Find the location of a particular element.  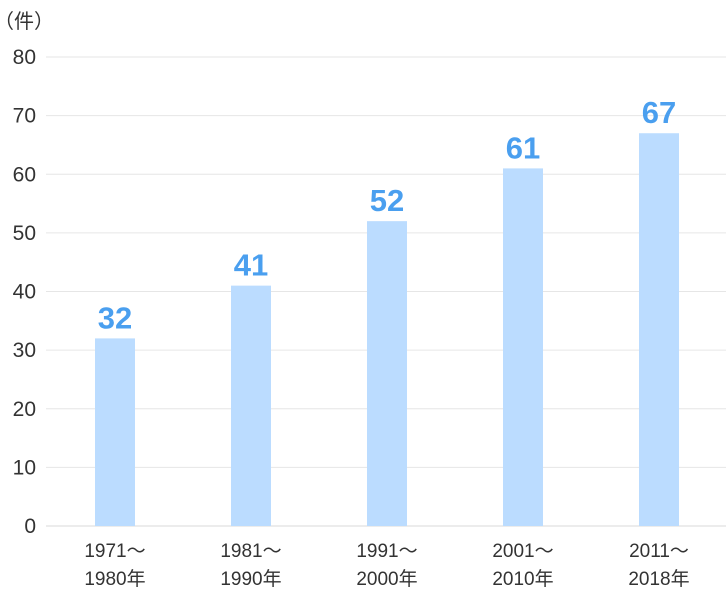

data-label: 52 is located at coordinates (387, 200).